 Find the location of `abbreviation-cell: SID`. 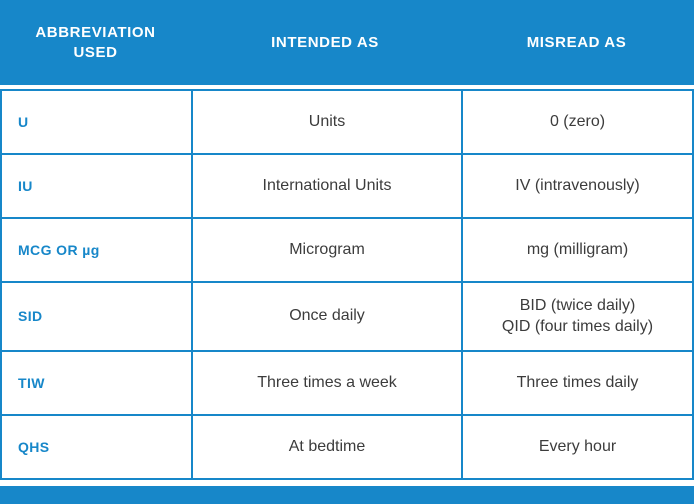

abbreviation-cell: SID is located at coordinates (96, 316).